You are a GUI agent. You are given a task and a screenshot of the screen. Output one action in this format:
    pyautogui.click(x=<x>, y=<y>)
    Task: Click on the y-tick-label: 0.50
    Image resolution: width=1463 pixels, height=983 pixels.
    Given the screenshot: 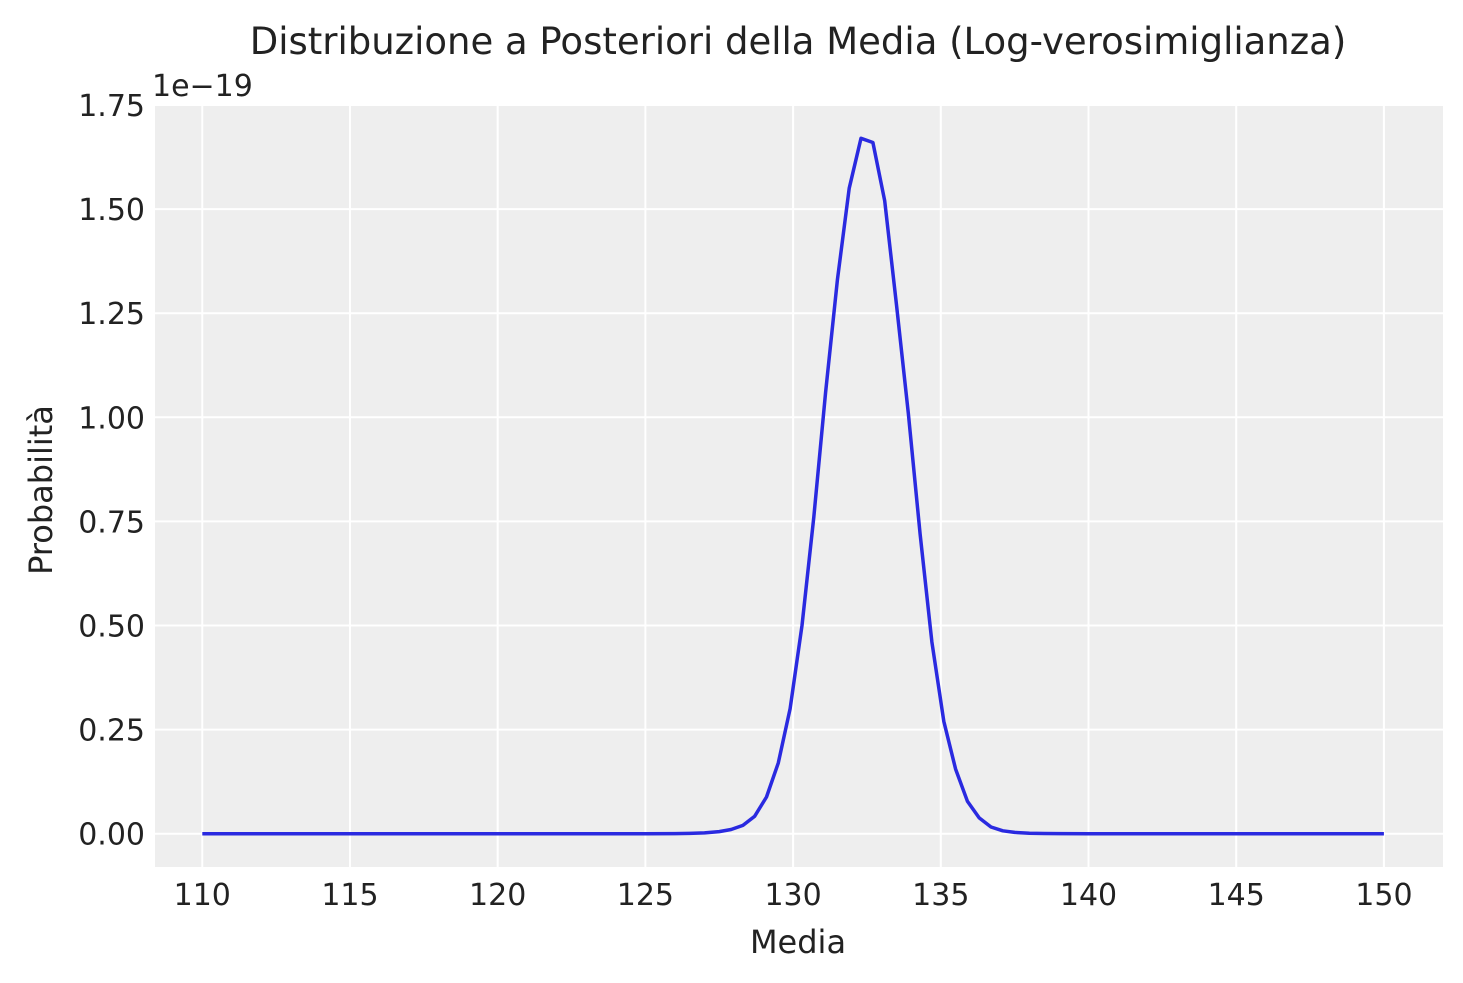 What is the action you would take?
    pyautogui.click(x=111, y=626)
    